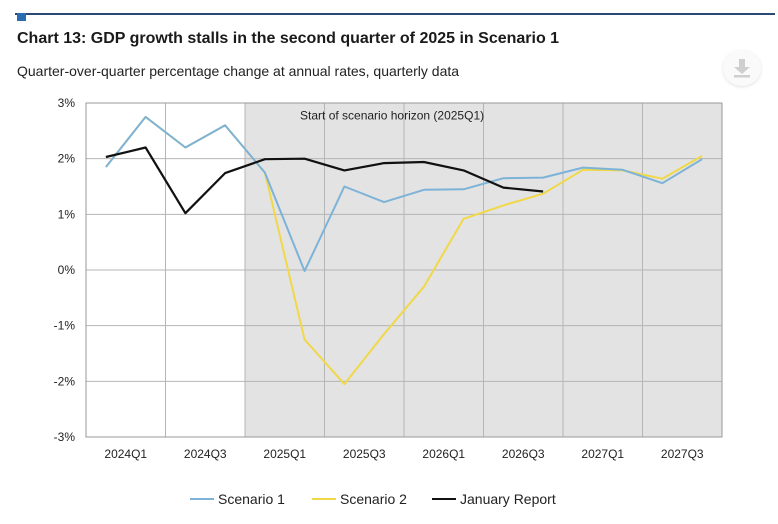 The height and width of the screenshot is (524, 778). I want to click on legend-label-scenario-2: Scenario 2, so click(373, 499).